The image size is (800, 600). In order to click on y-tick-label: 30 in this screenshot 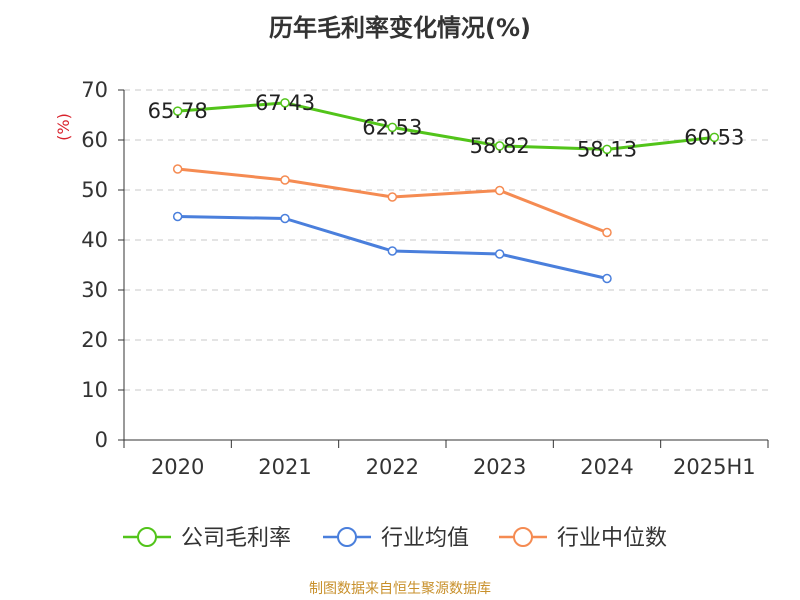, I will do `click(94, 290)`.